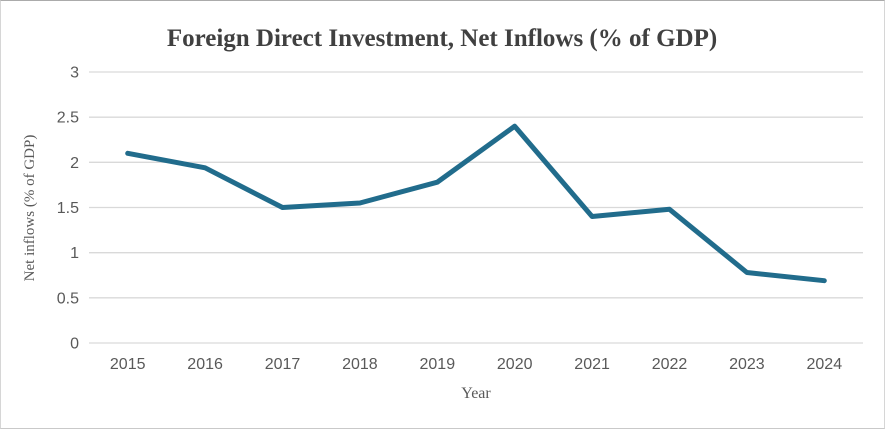 The height and width of the screenshot is (429, 885). Describe the element at coordinates (74, 344) in the screenshot. I see `y-tick-label: 0` at that location.